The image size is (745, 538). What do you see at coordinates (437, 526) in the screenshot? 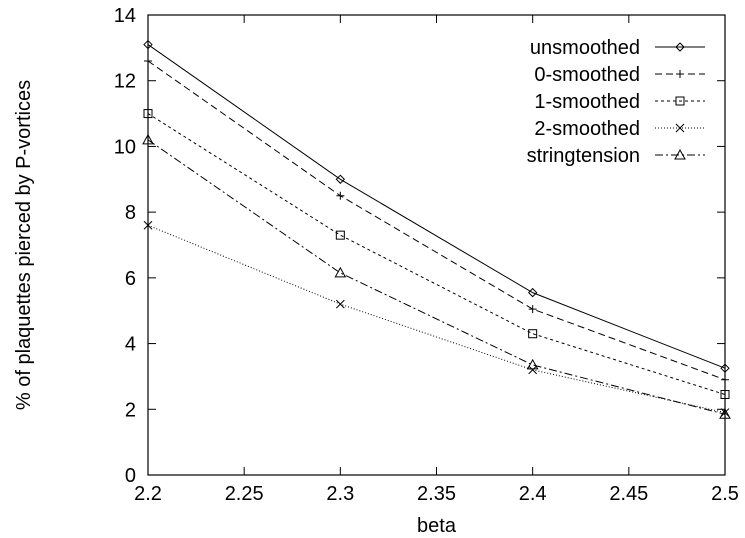
I see `x-axis-title: beta` at bounding box center [437, 526].